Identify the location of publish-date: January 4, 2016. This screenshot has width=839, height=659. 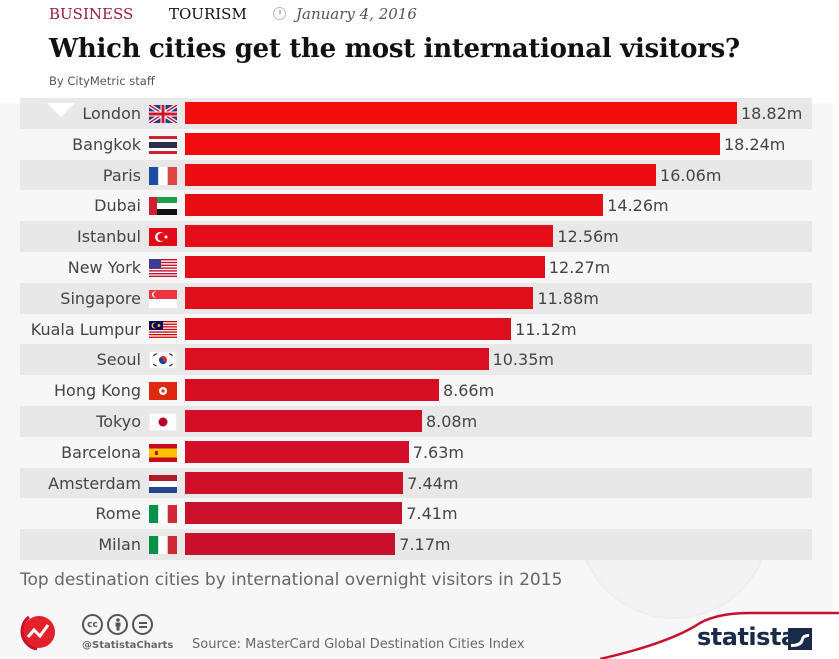
(345, 14).